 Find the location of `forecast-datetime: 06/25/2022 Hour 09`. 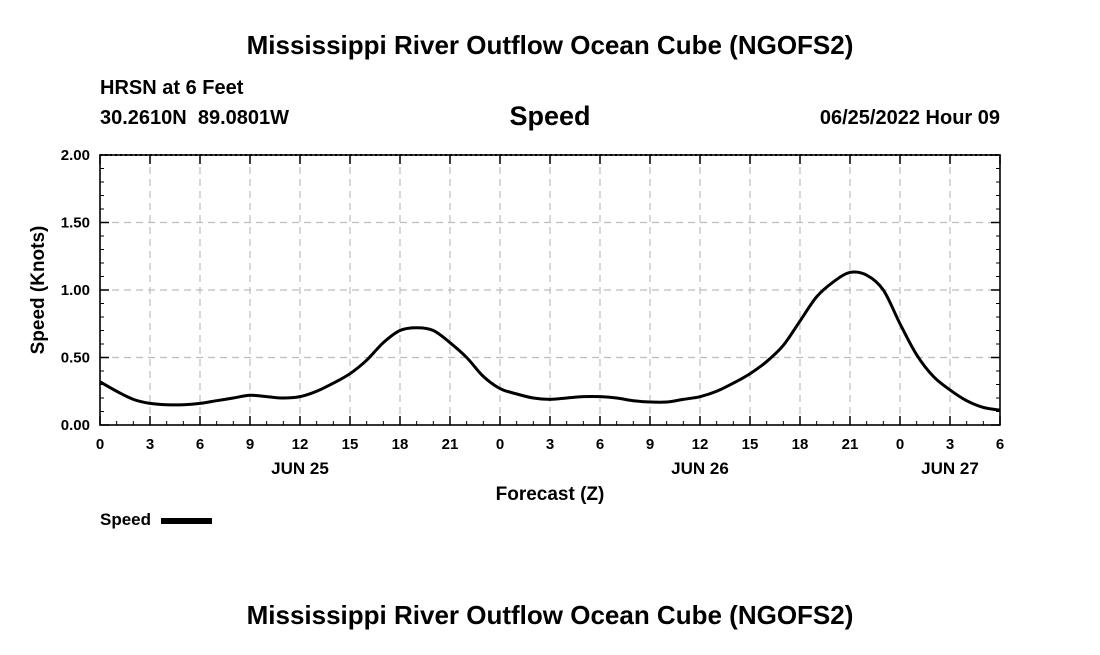

forecast-datetime: 06/25/2022 Hour 09 is located at coordinates (910, 118).